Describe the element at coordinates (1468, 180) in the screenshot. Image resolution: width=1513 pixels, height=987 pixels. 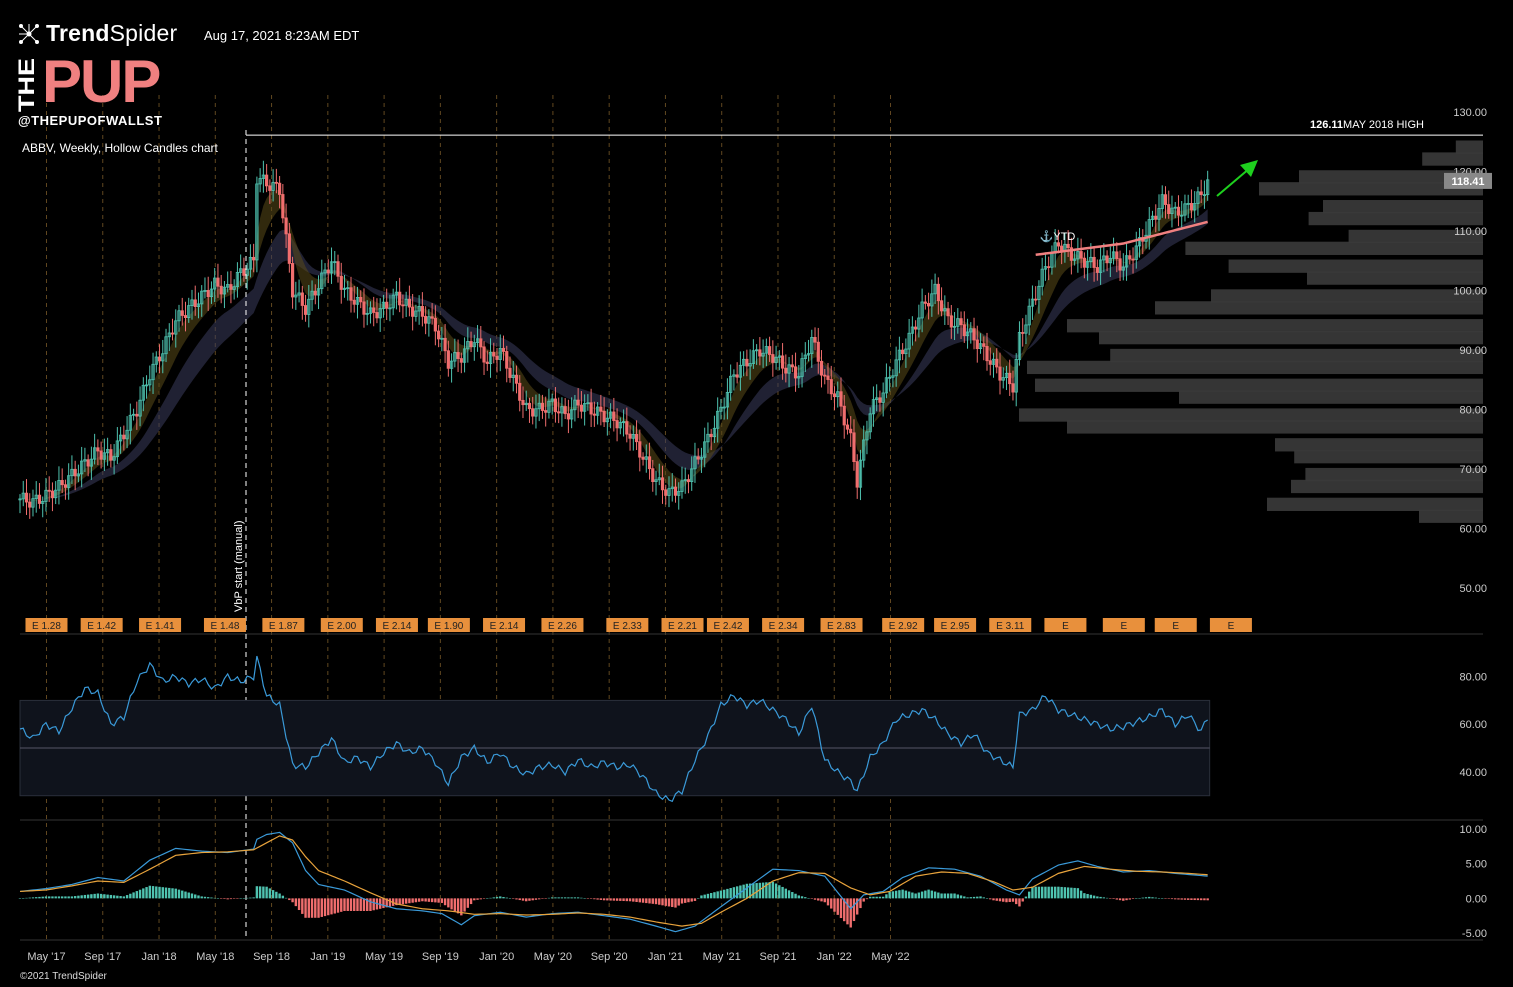
I see `last-price-badge` at that location.